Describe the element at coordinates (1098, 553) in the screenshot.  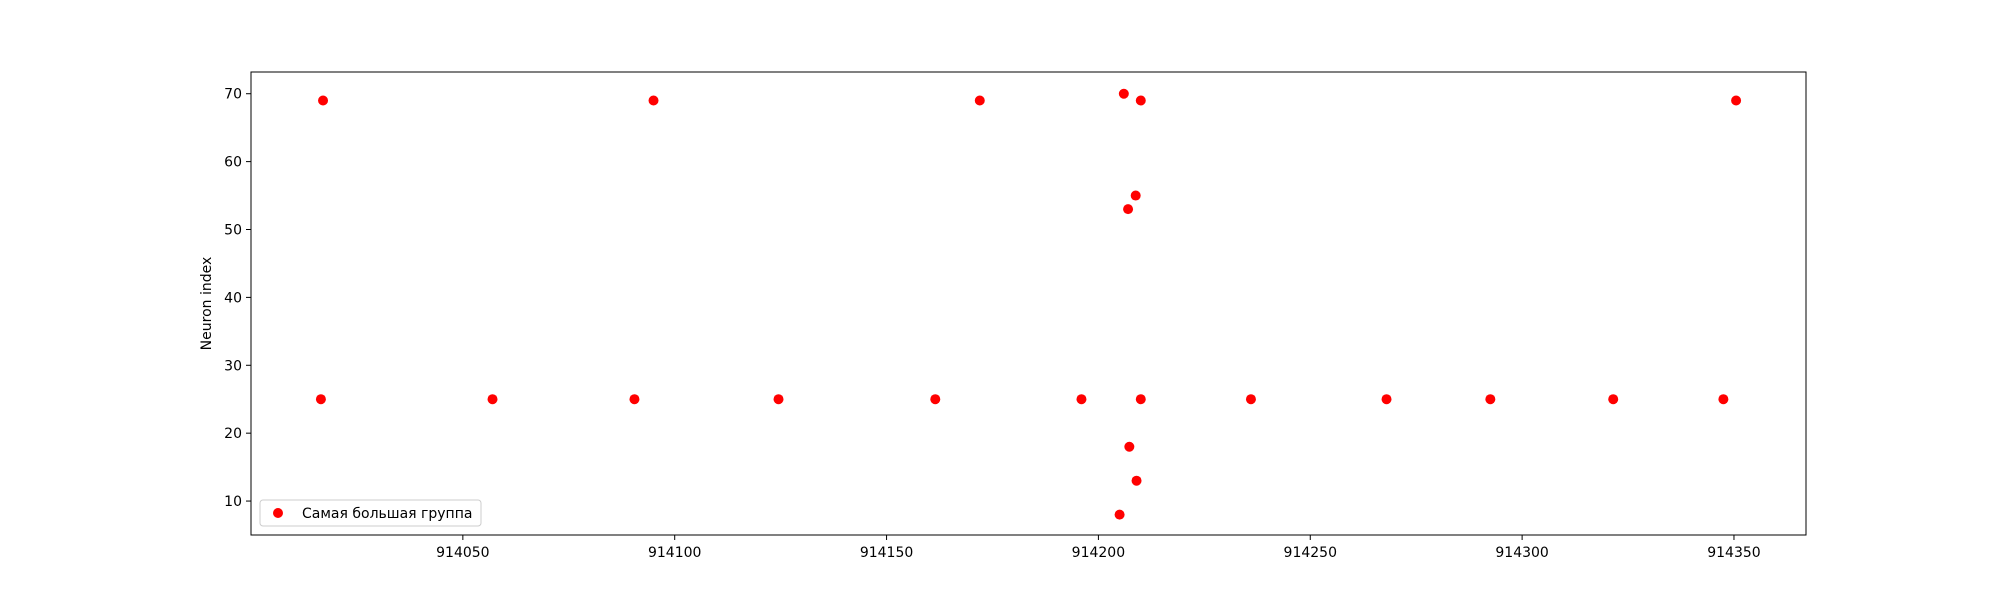
I see `x-tick-label: 914200` at that location.